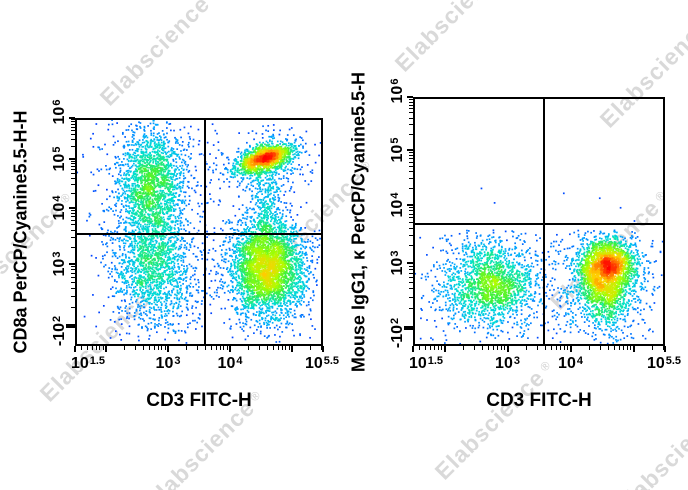  I want to click on quadrant-vertical-line-left, so click(205, 232).